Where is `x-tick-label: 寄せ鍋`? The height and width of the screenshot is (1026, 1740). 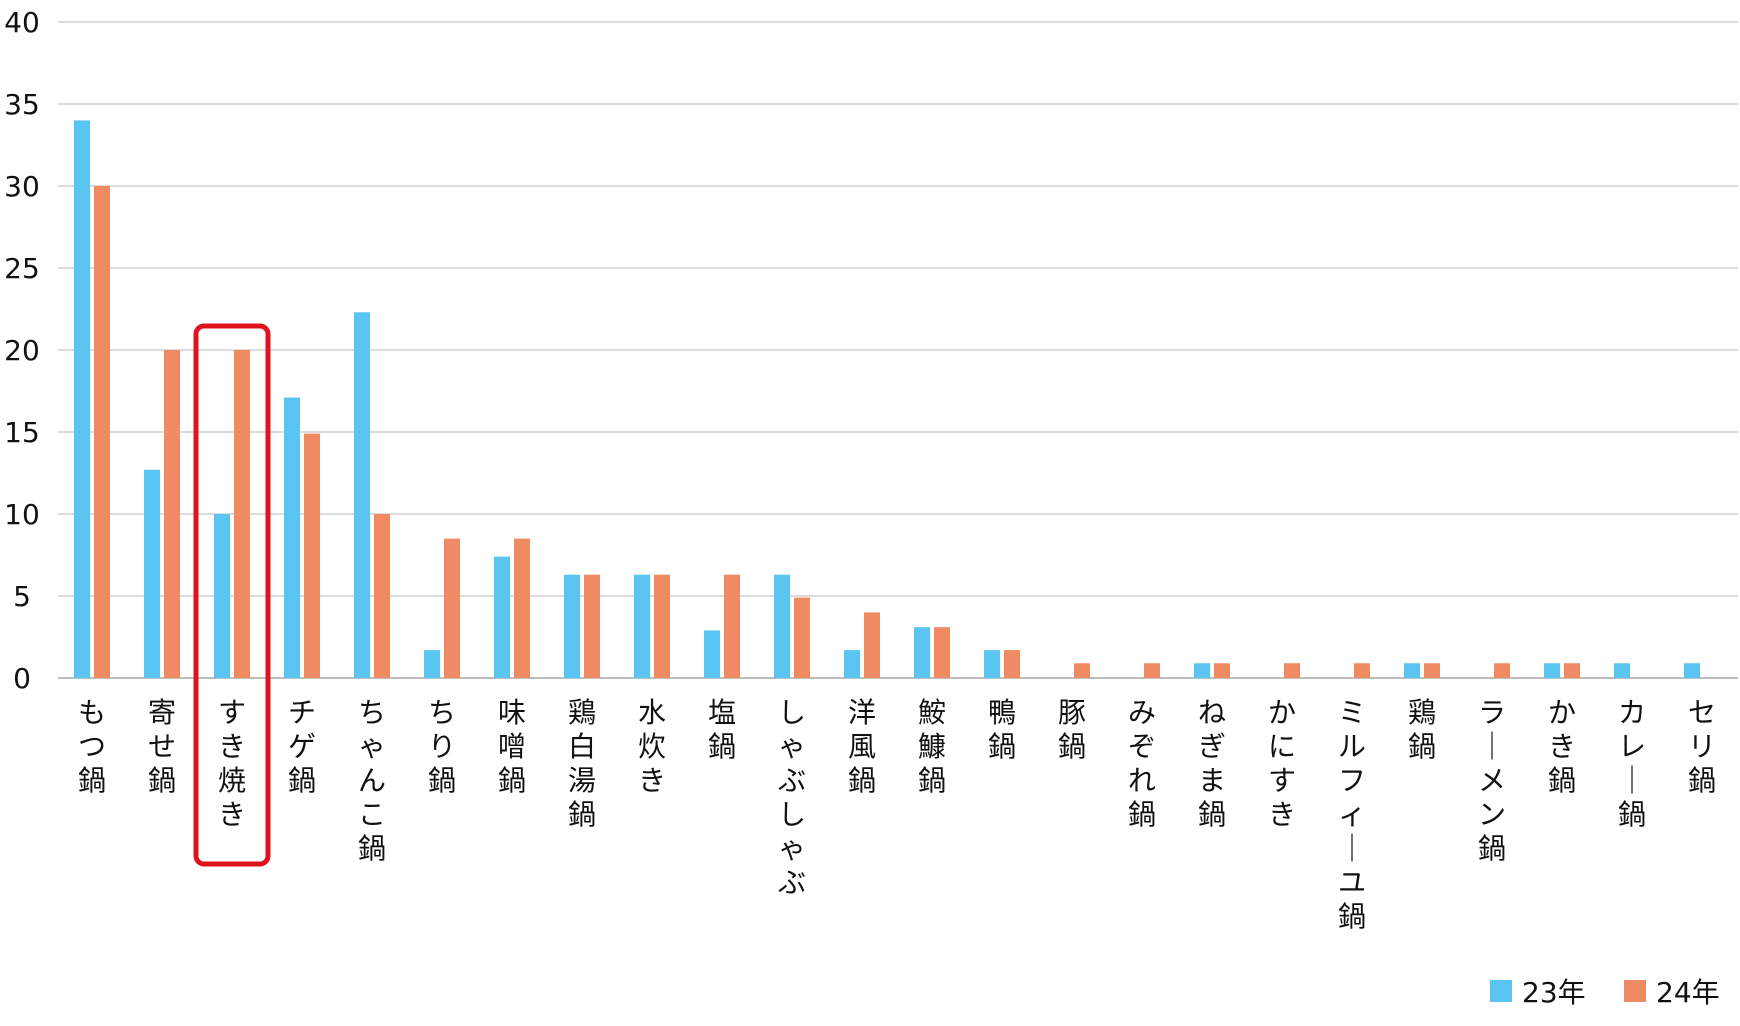 x-tick-label: 寄せ鍋 is located at coordinates (162, 746).